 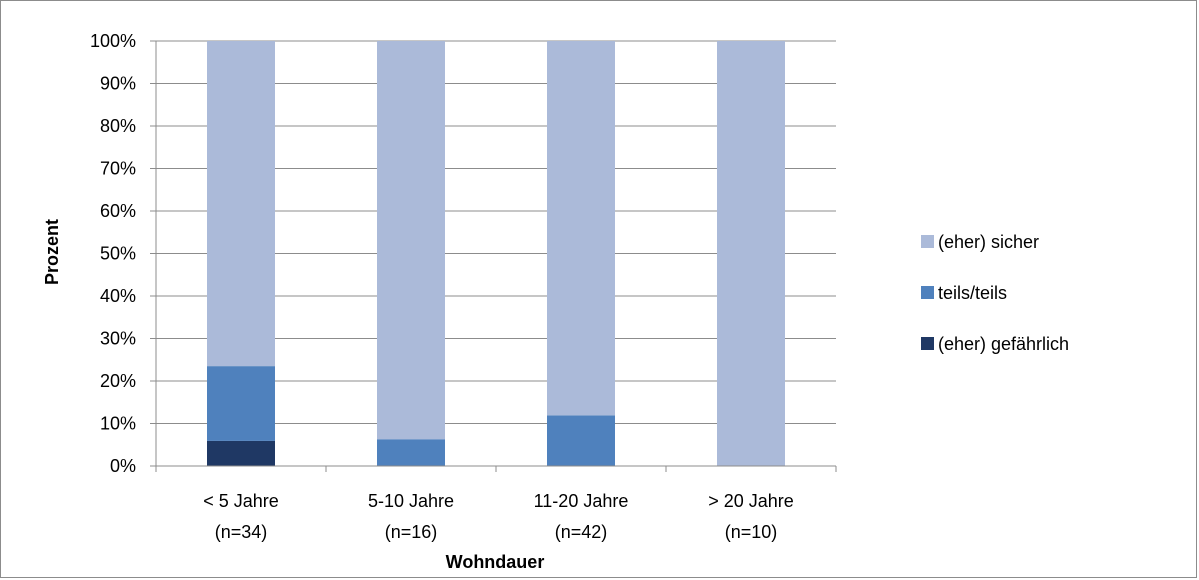 I want to click on y-tick-label: 40%, so click(x=118, y=296).